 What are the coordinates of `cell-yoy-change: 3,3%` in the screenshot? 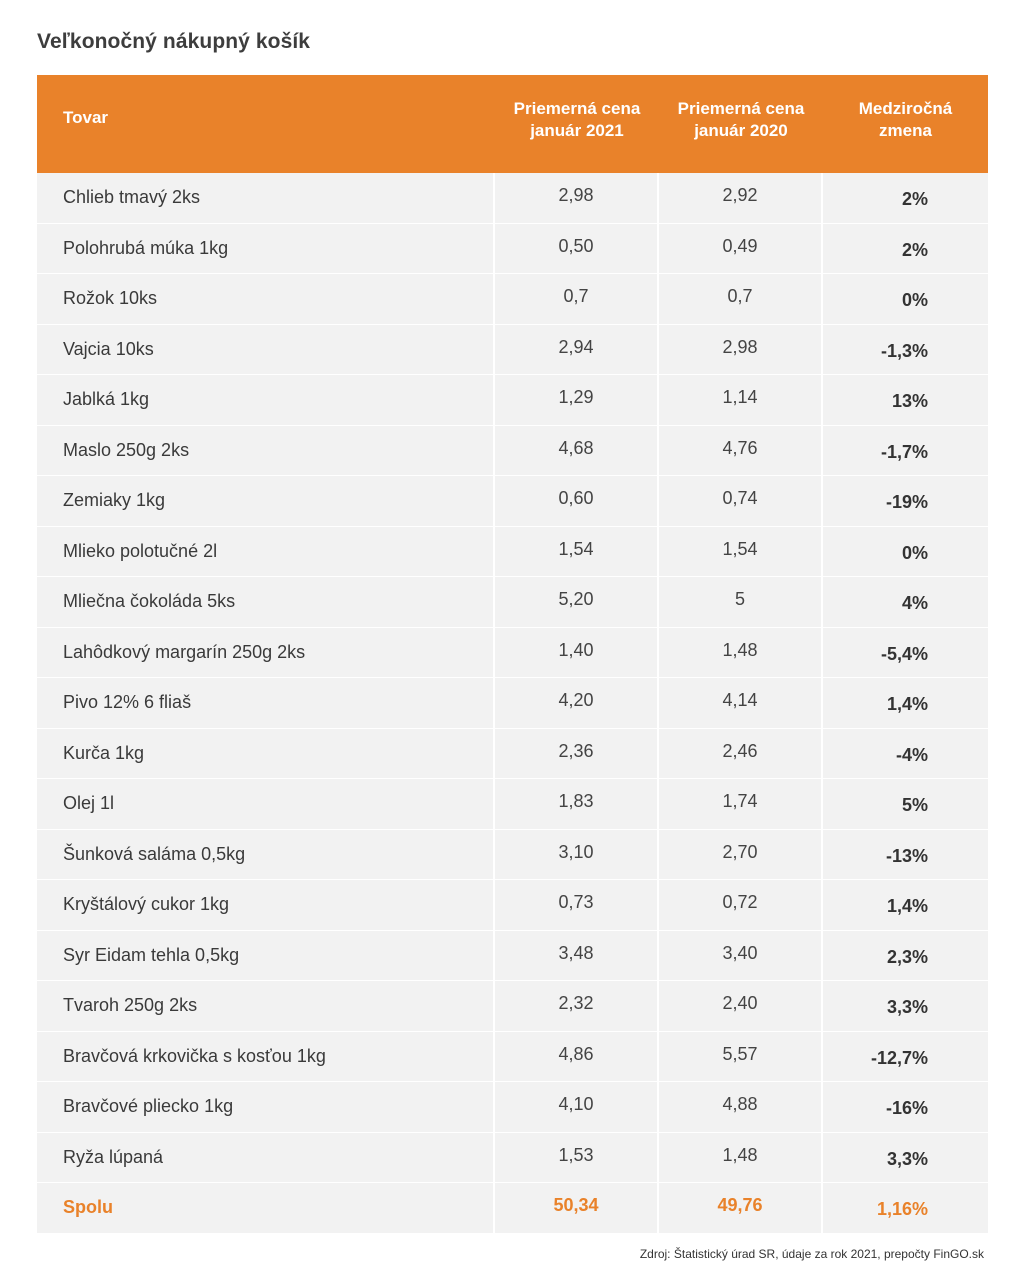 It's located at (905, 1157).